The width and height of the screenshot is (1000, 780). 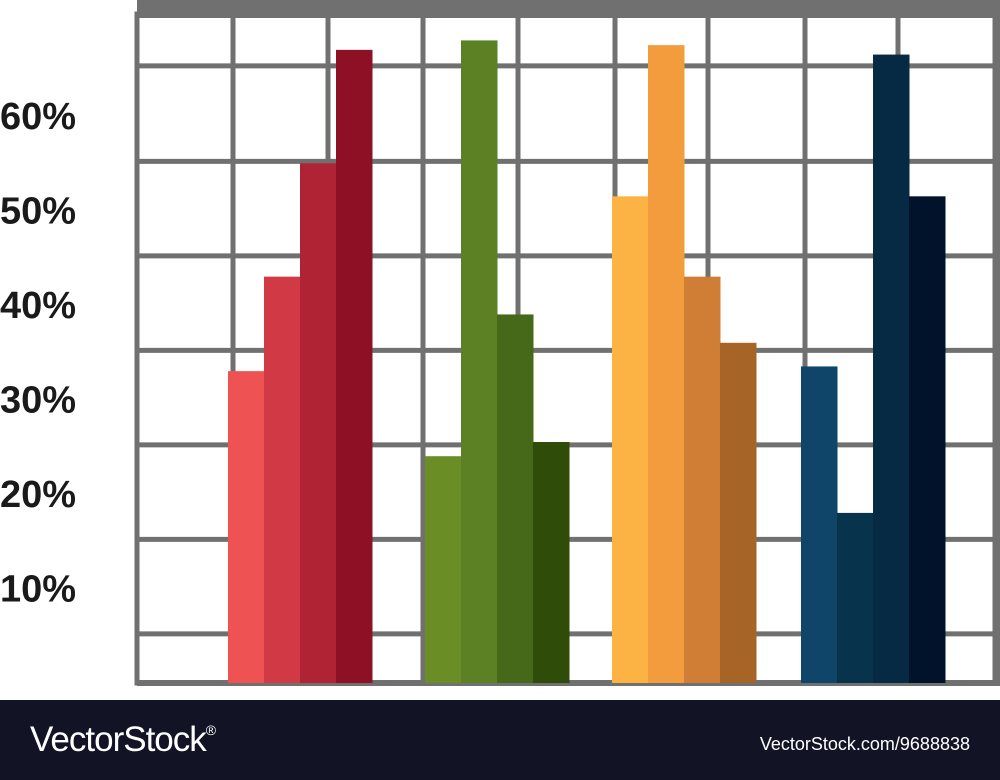 I want to click on bar-group1-bar3, so click(x=318, y=423).